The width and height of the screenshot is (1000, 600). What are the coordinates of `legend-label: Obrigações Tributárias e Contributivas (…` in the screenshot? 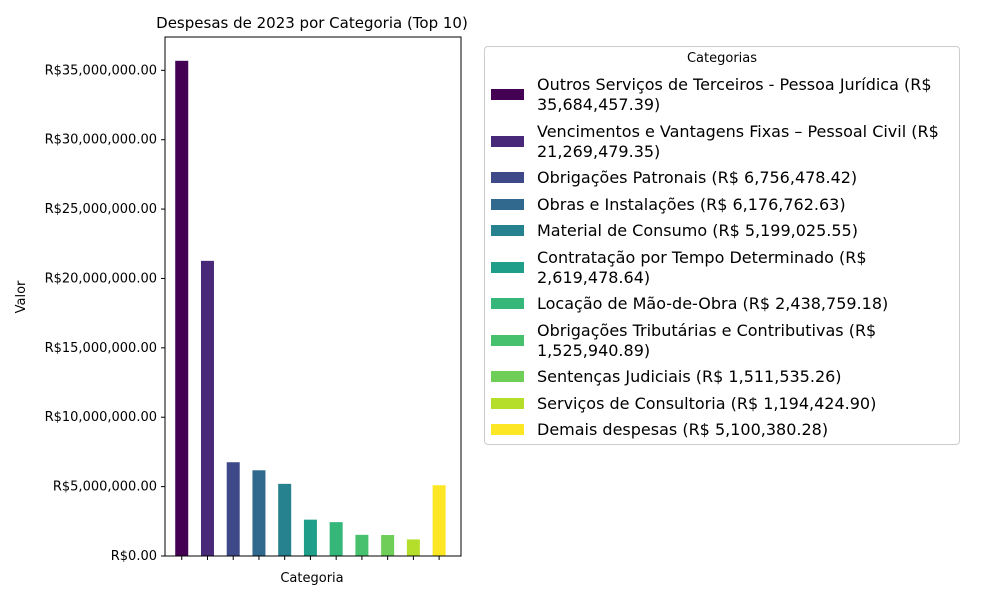 It's located at (746, 341).